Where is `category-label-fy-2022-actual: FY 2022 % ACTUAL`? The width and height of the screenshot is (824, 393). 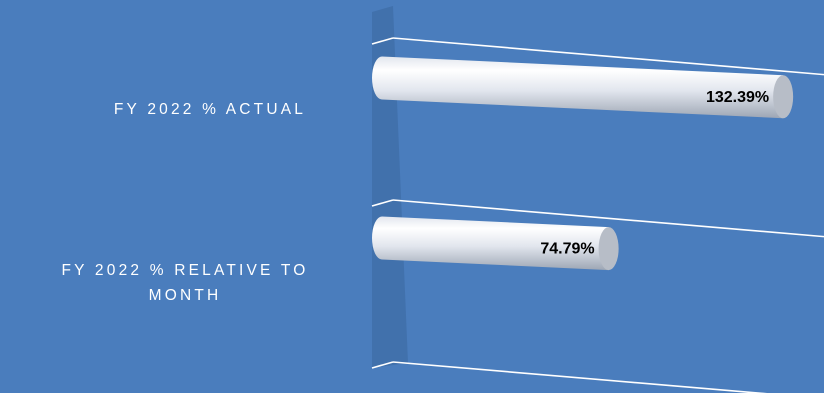
category-label-fy-2022-actual: FY 2022 % ACTUAL is located at coordinates (210, 109).